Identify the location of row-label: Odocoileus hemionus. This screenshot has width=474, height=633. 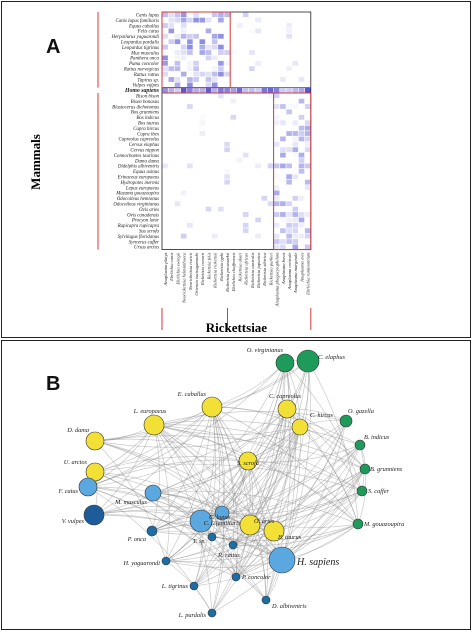
(138, 199).